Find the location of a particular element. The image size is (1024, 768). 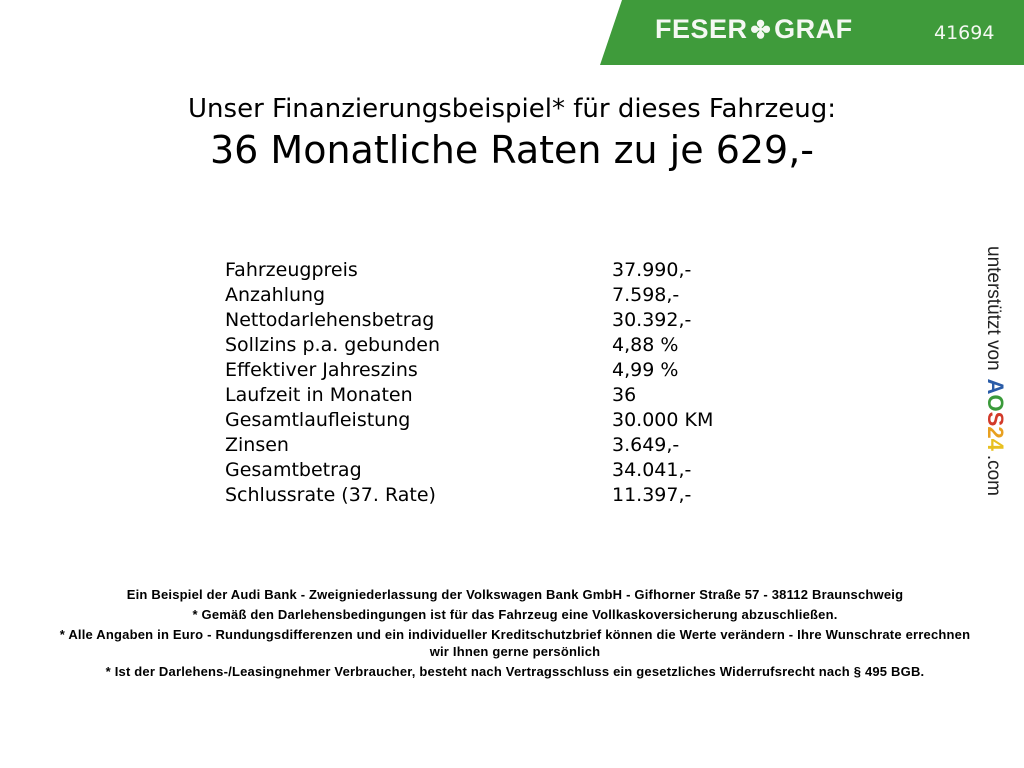

row-label: Fahrzeugpreis is located at coordinates (291, 270).